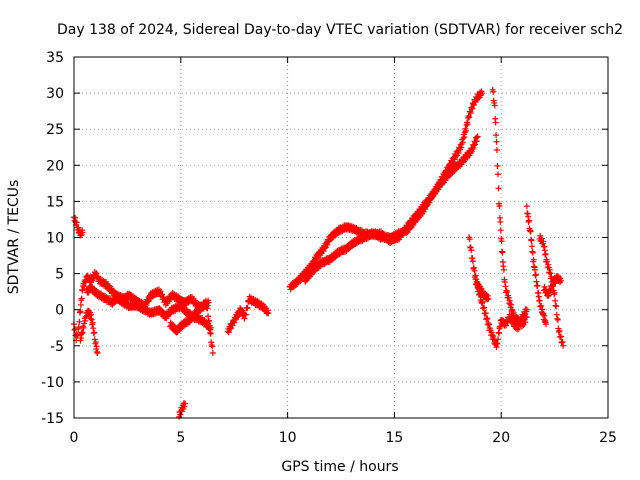 Image resolution: width=640 pixels, height=480 pixels. What do you see at coordinates (482, 289) in the screenshot?
I see `series-track-o` at bounding box center [482, 289].